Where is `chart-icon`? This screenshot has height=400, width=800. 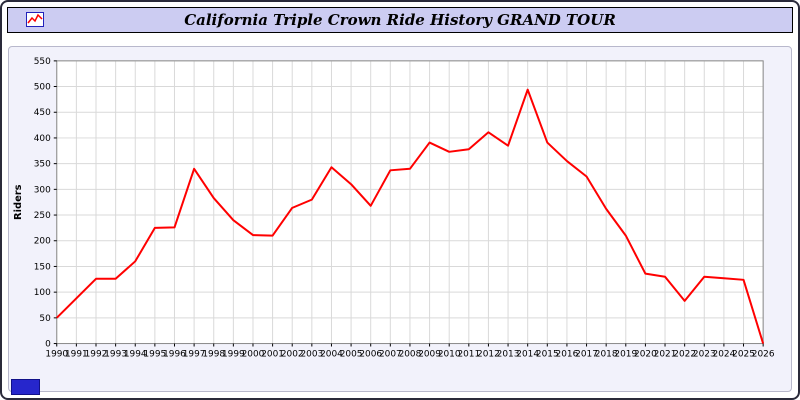
chart-icon is located at coordinates (35, 19).